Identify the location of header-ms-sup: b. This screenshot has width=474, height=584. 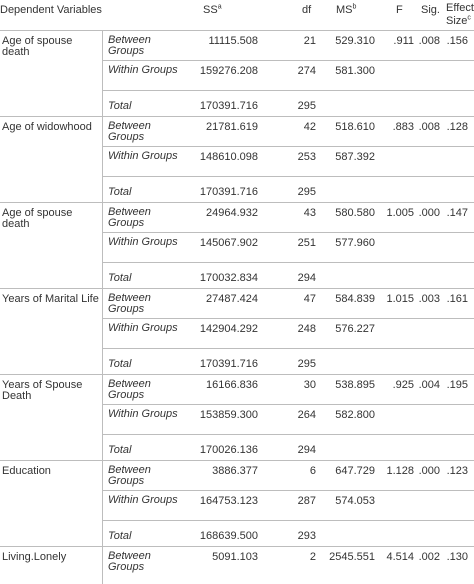
(354, 7).